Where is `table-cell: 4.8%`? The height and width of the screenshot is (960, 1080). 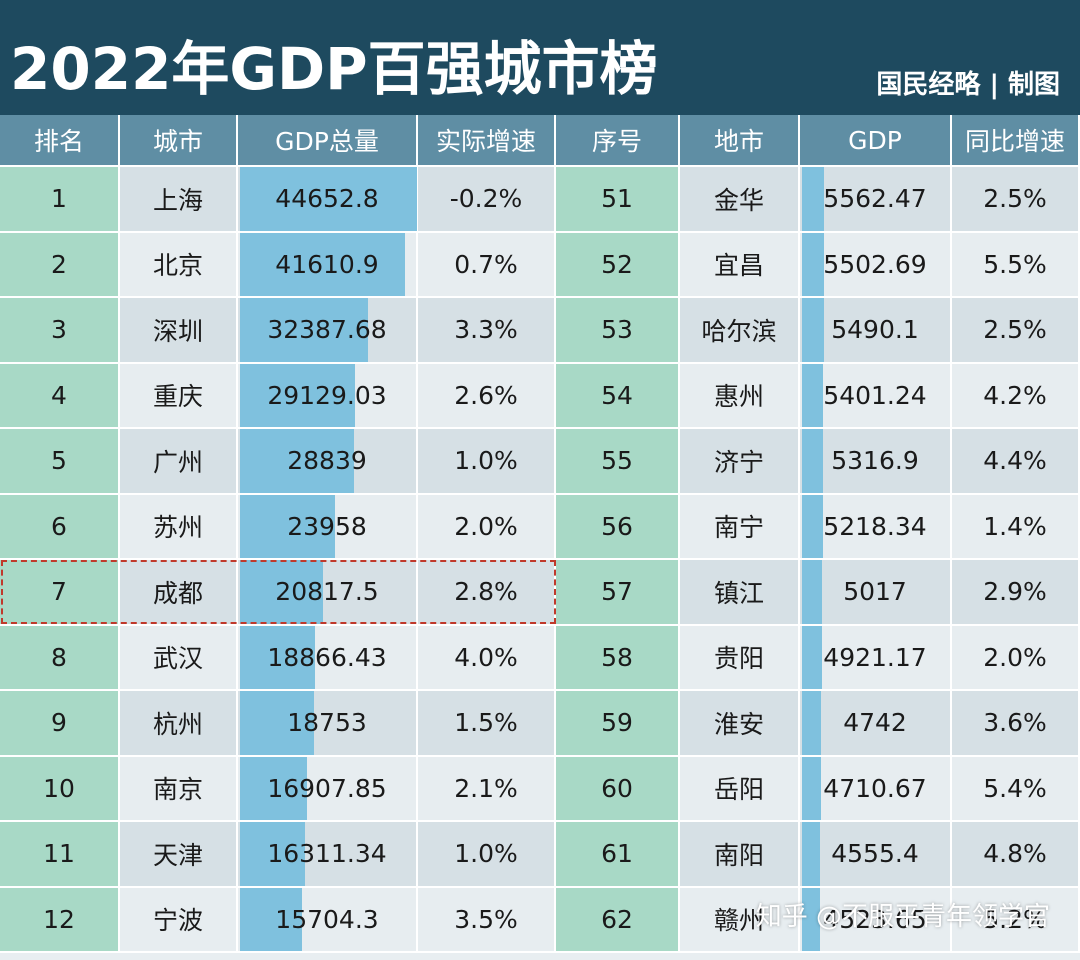
table-cell: 4.8% is located at coordinates (1016, 855).